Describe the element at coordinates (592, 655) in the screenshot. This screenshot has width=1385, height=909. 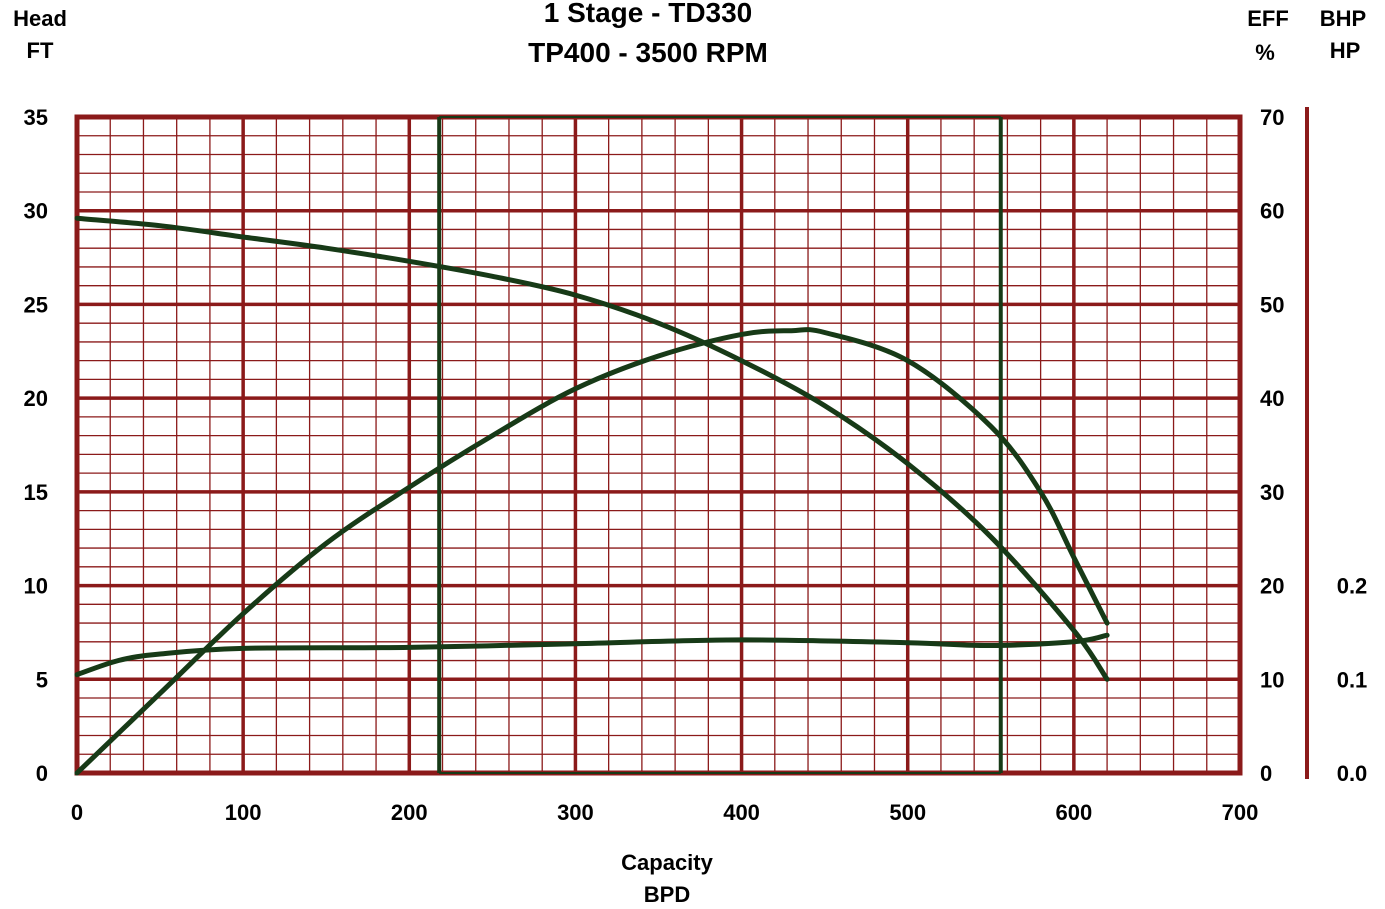
I see `bhp-curve` at that location.